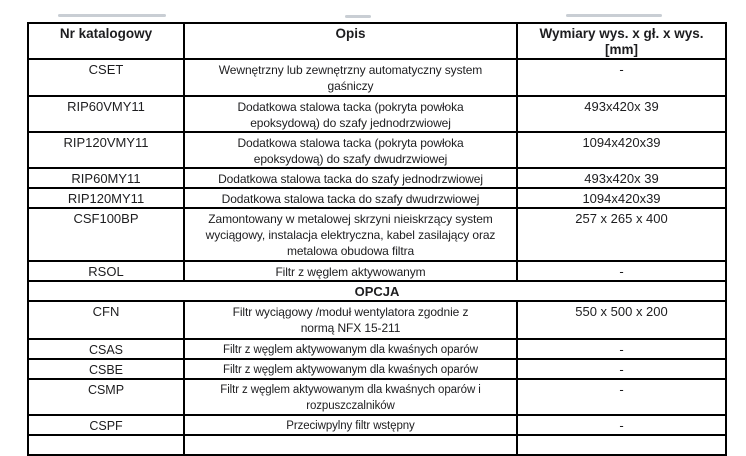 The image size is (746, 456). I want to click on description, so click(350, 445).